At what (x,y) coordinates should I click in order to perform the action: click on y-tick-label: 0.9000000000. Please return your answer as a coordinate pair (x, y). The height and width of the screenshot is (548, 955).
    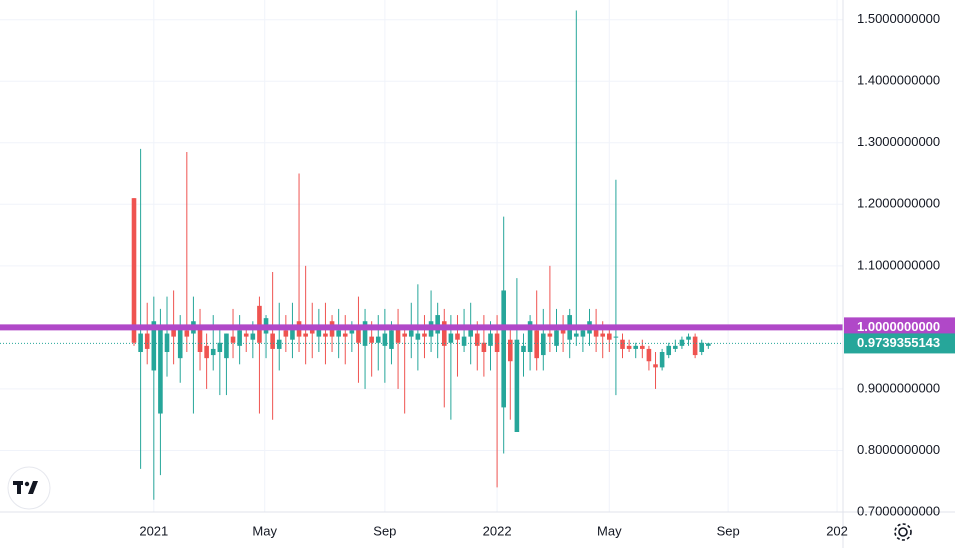
    Looking at the image, I should click on (898, 387).